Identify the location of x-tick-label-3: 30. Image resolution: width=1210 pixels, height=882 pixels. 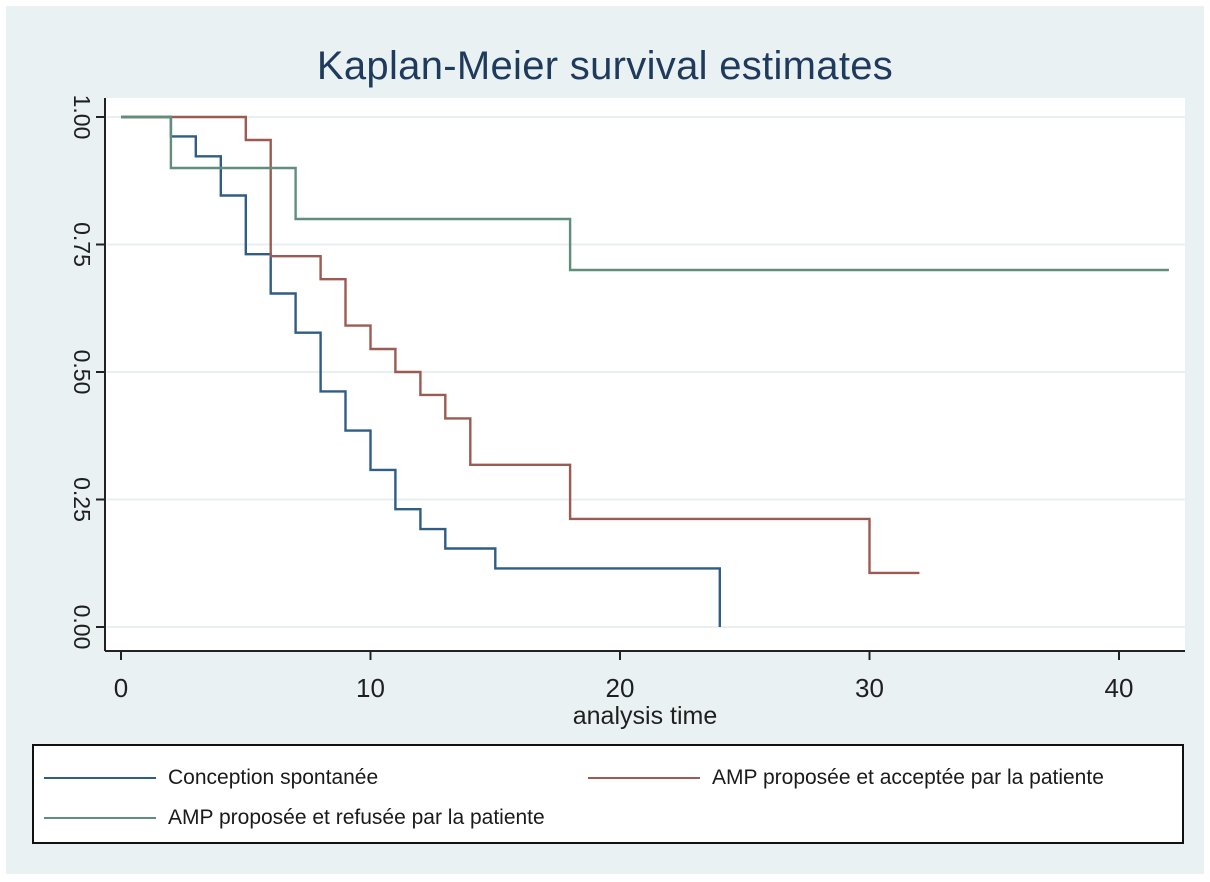
(869, 688).